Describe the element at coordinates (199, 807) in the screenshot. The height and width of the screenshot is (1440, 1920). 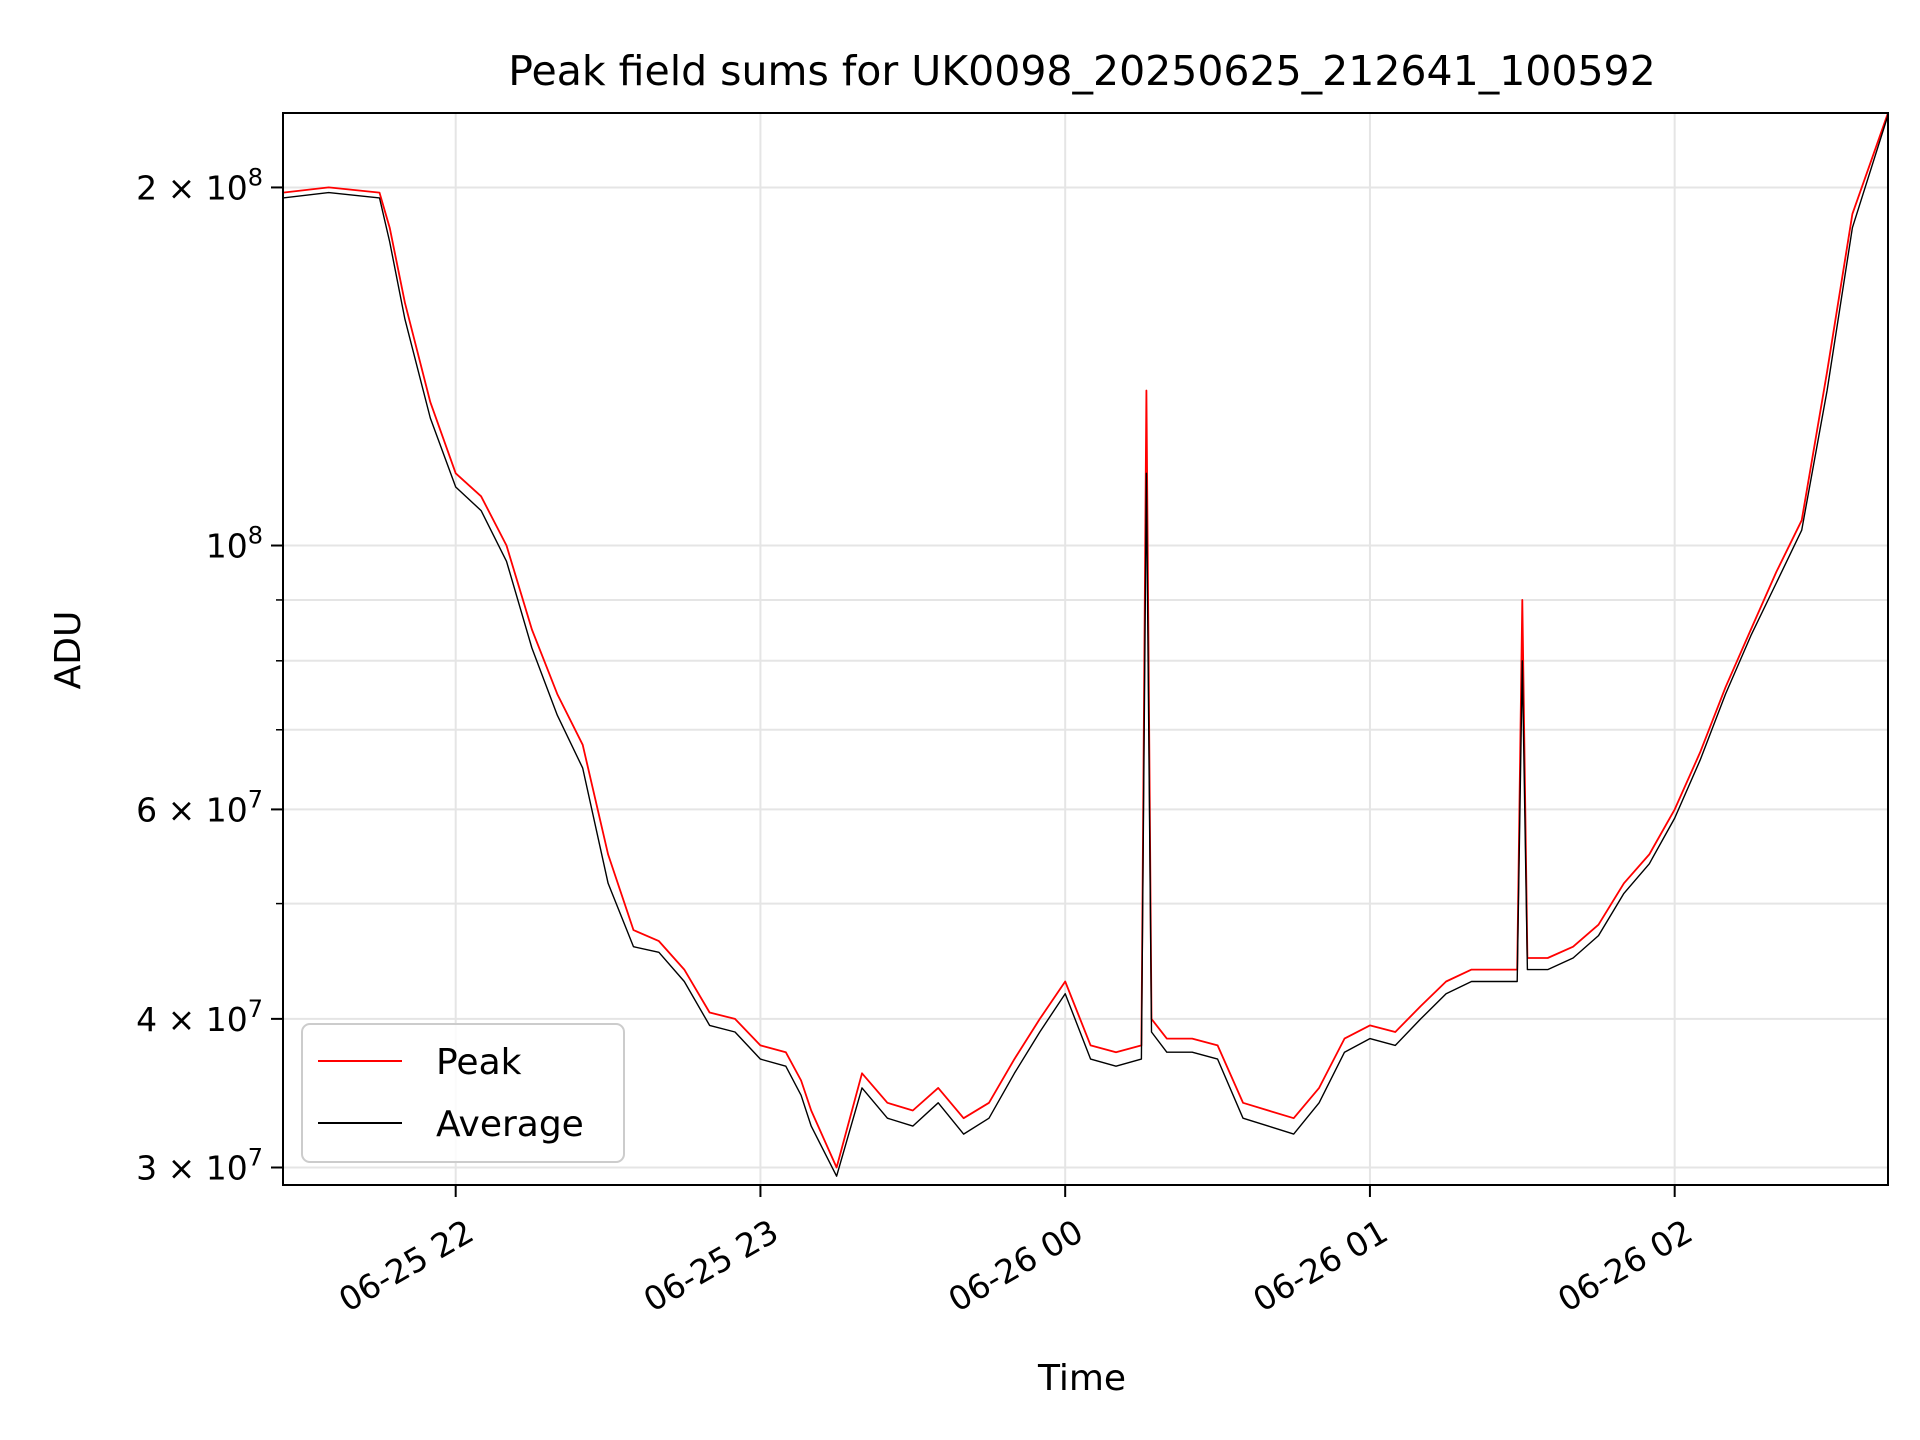
I see `y-tick-label: 6 × 107` at that location.